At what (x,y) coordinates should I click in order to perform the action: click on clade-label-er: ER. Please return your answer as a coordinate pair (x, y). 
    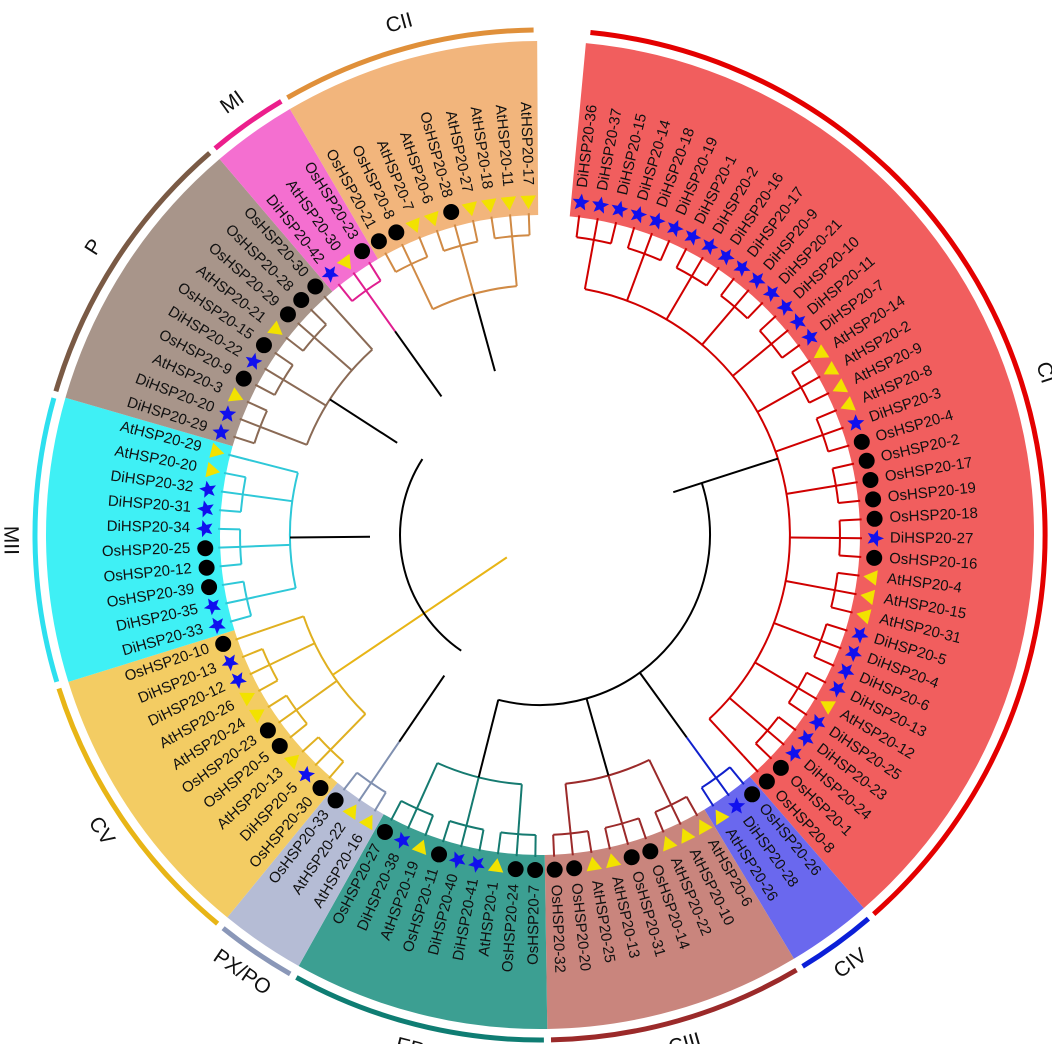
    Looking at the image, I should click on (410, 1038).